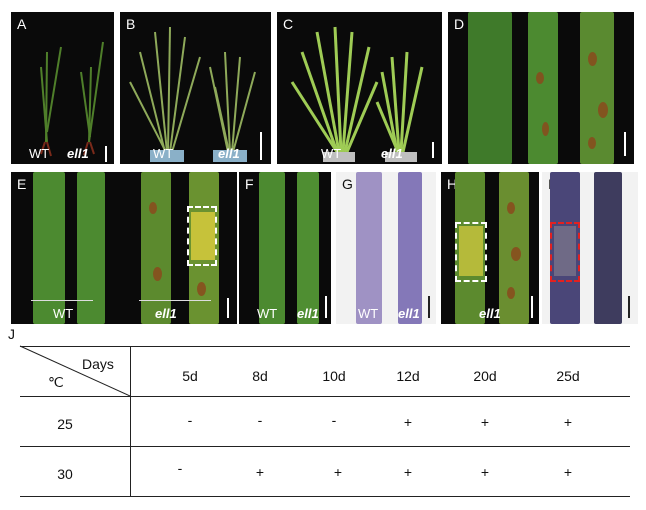  I want to click on panel-a: A WT ell1, so click(62, 88).